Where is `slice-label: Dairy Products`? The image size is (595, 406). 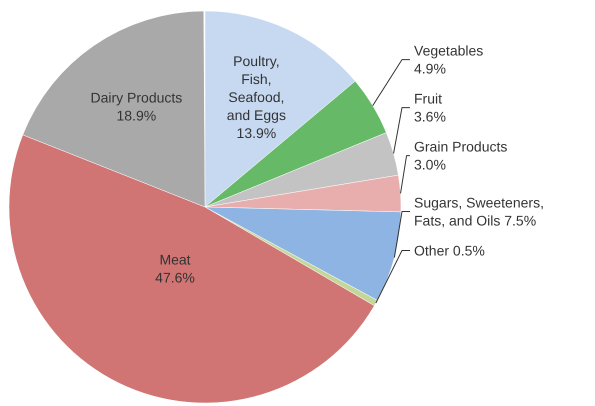 slice-label: Dairy Products is located at coordinates (136, 98).